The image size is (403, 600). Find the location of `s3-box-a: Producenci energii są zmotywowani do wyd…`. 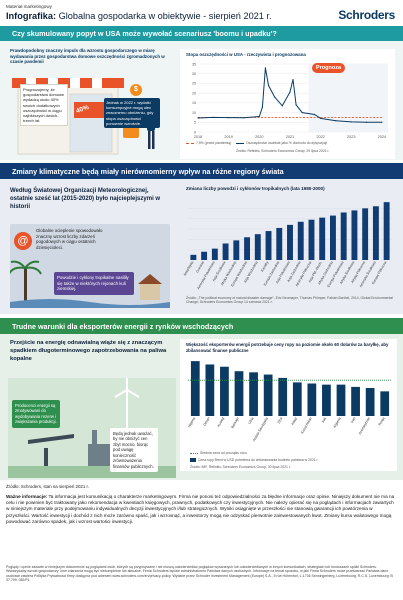

s3-box-a: Producenci energii są zmotywowani do wyd… is located at coordinates (36, 414).